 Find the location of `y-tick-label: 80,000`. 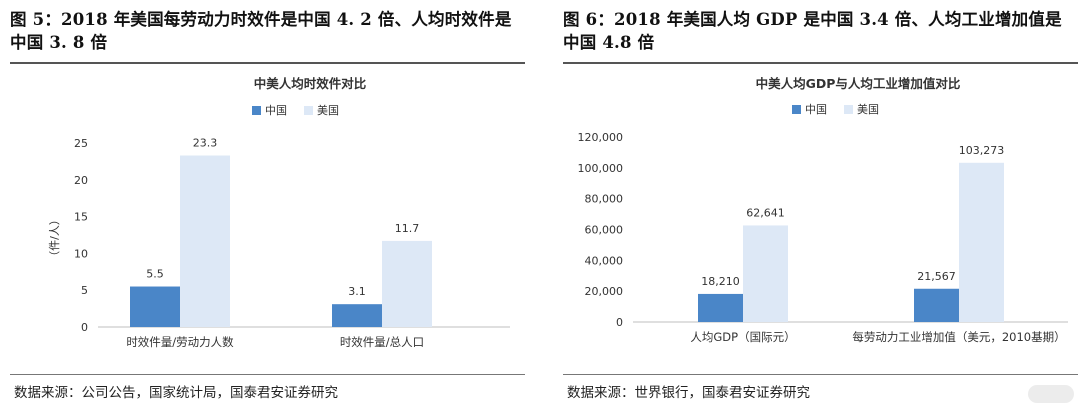

y-tick-label: 80,000 is located at coordinates (604, 199).